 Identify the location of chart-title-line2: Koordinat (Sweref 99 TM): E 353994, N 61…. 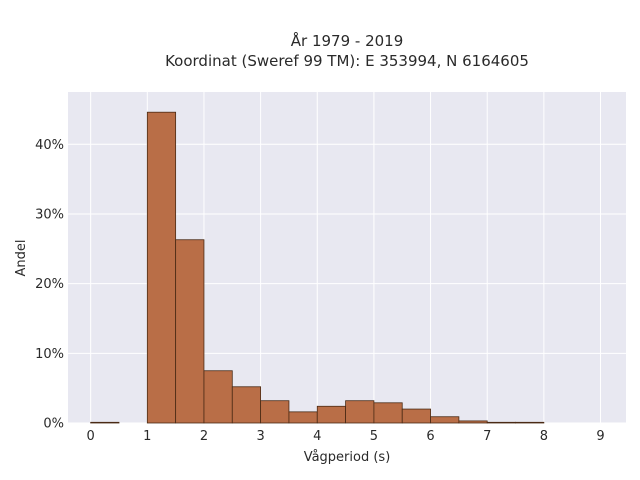
(347, 61).